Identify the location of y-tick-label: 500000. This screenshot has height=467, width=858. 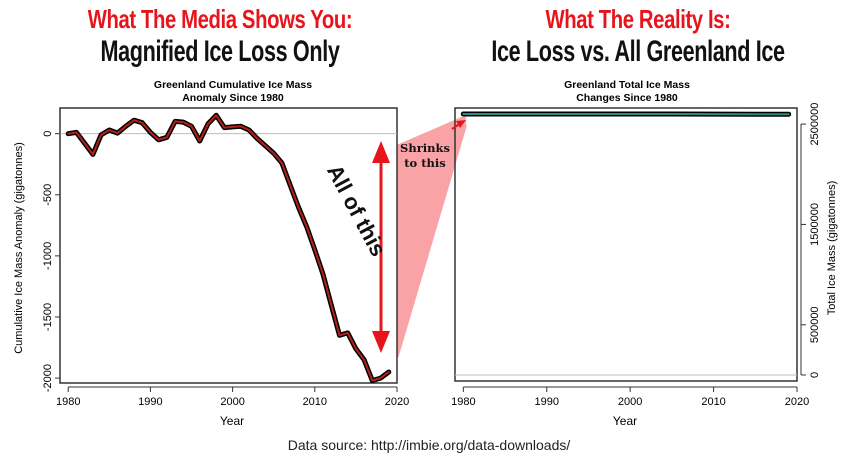
(815, 324).